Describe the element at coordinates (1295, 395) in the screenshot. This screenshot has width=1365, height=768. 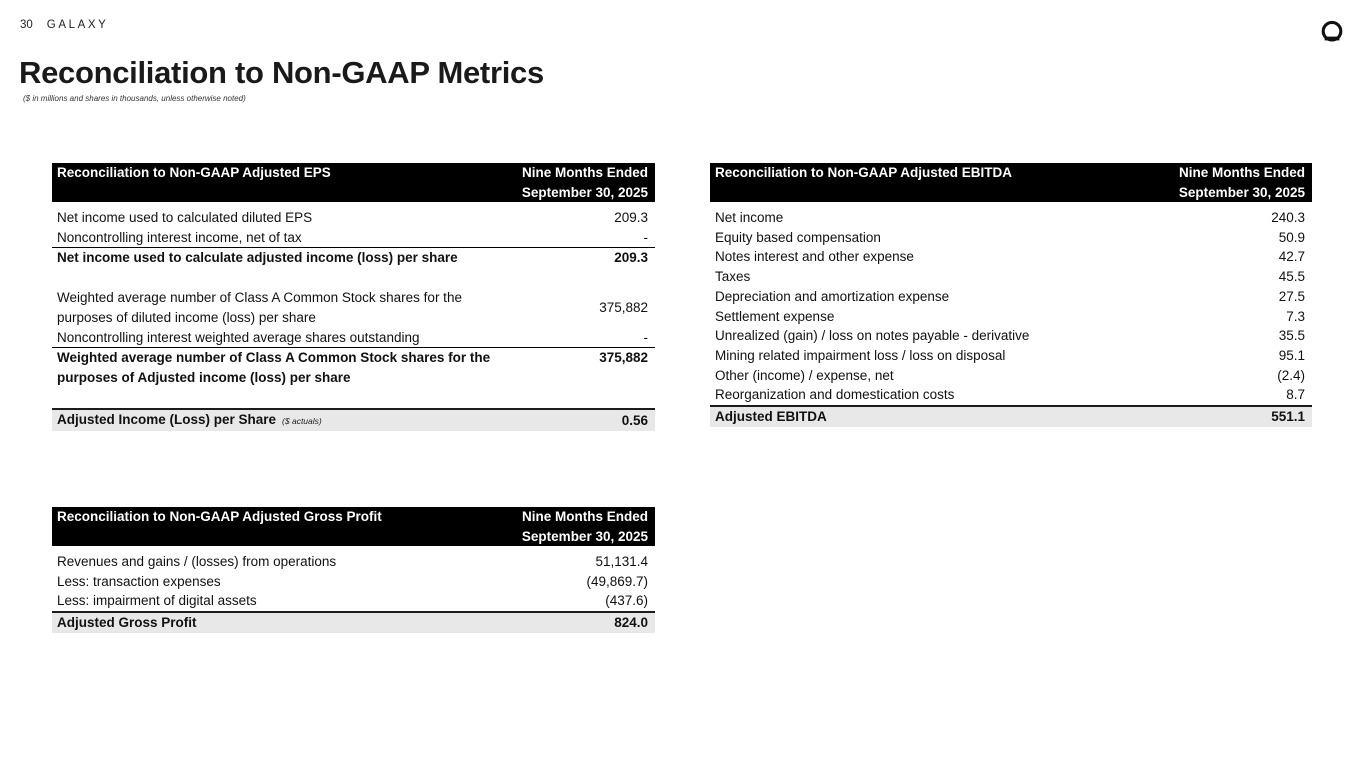
I see `row-value: 8.7` at that location.